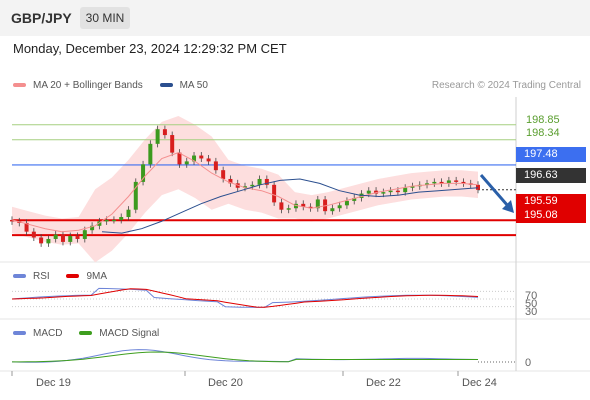  Describe the element at coordinates (531, 296) in the screenshot. I see `rsi-tick-70: 70` at that location.